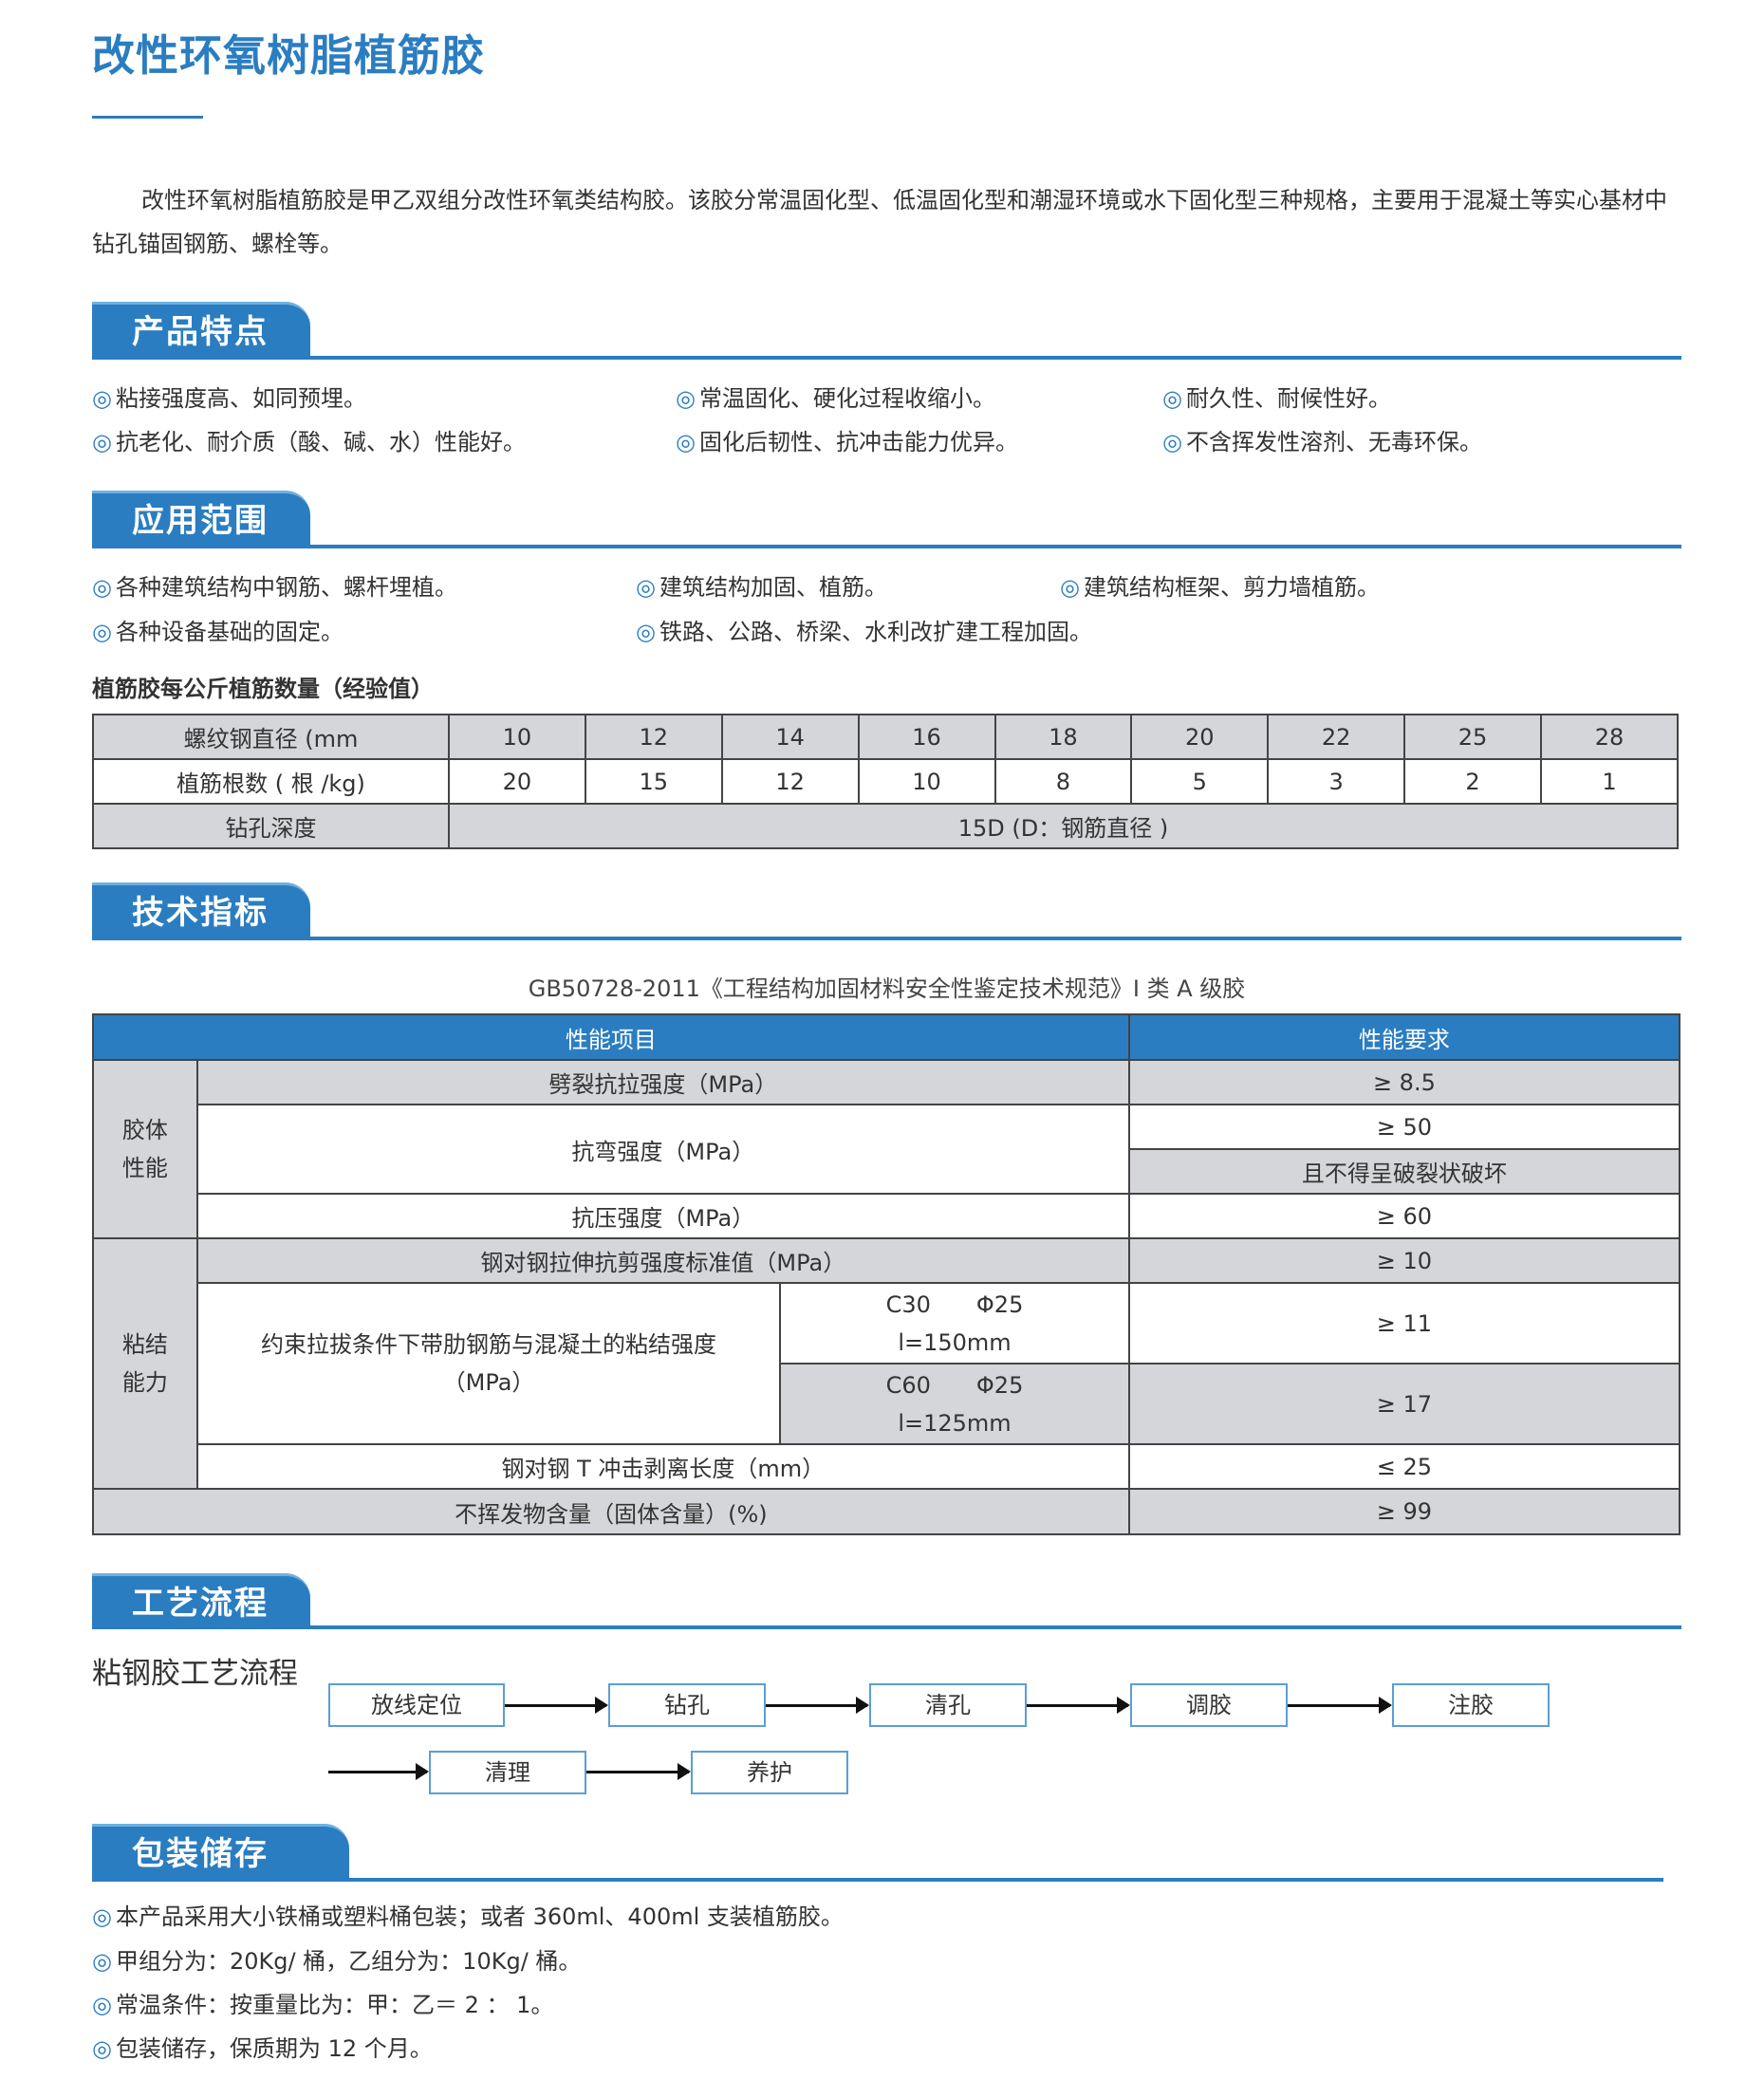 This screenshot has height=2098, width=1764. I want to click on table-row: 抗弯强度（MPa） ≥ 50, so click(887, 1149).